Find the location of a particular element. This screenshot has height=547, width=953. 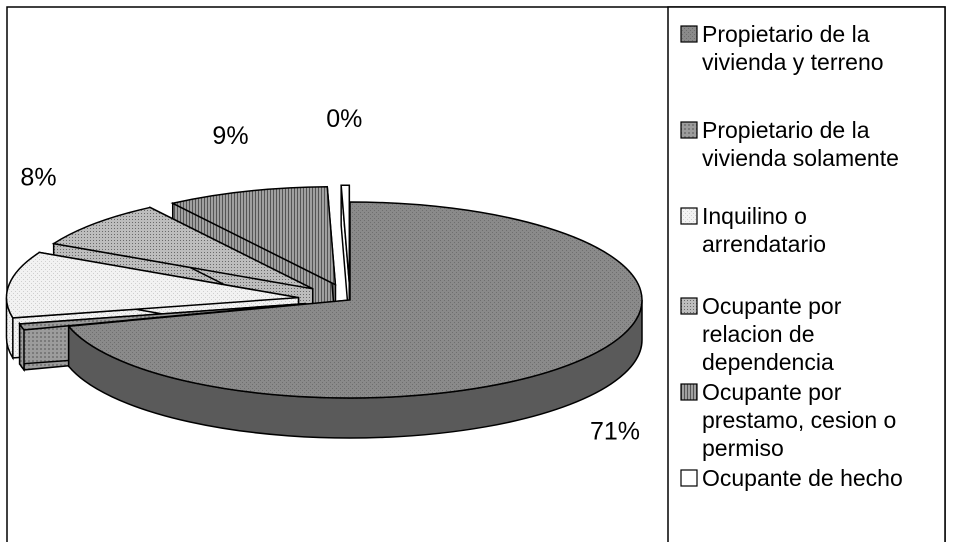

legend-label-line: arrendatario is located at coordinates (764, 244).